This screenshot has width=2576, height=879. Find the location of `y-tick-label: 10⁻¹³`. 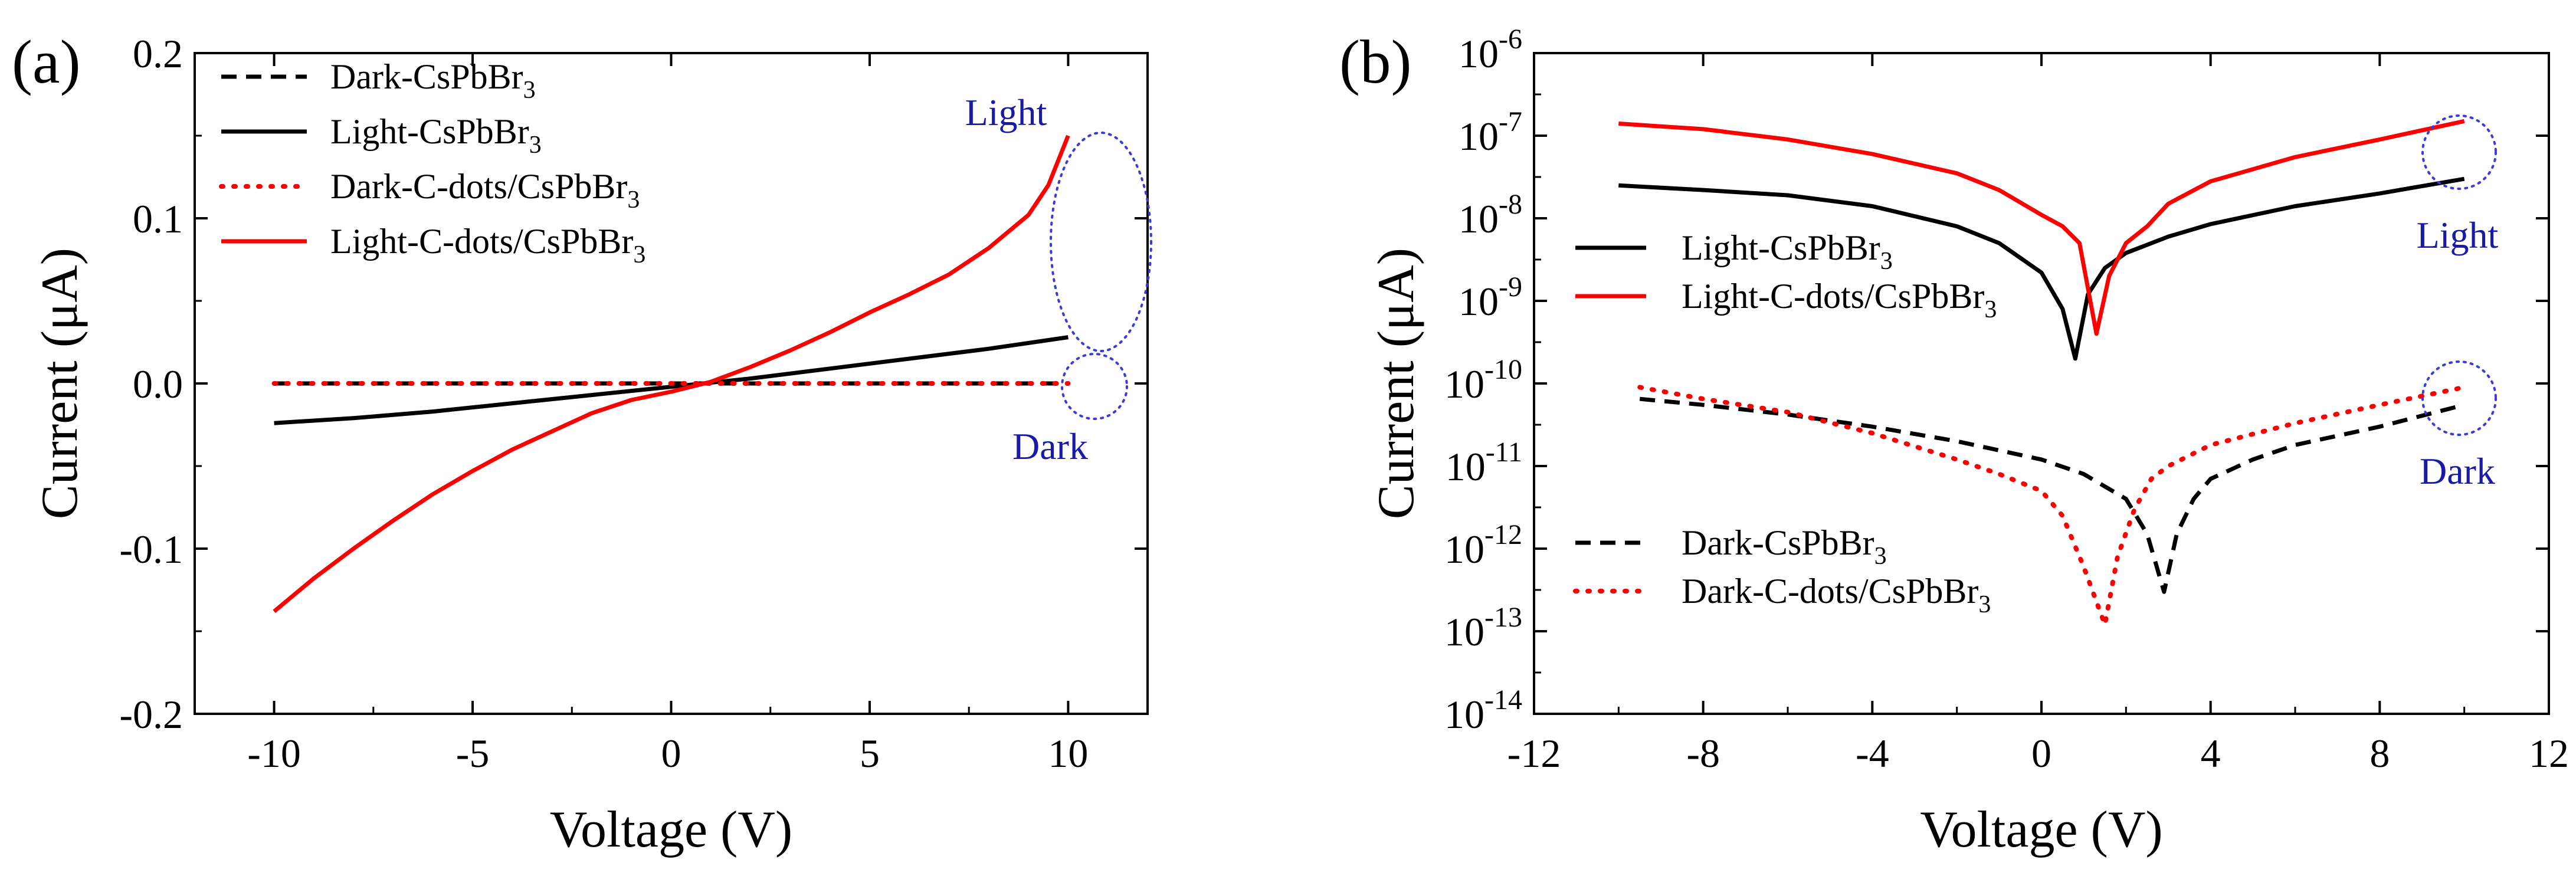

y-tick-label: 10⁻¹³ is located at coordinates (1483, 628).